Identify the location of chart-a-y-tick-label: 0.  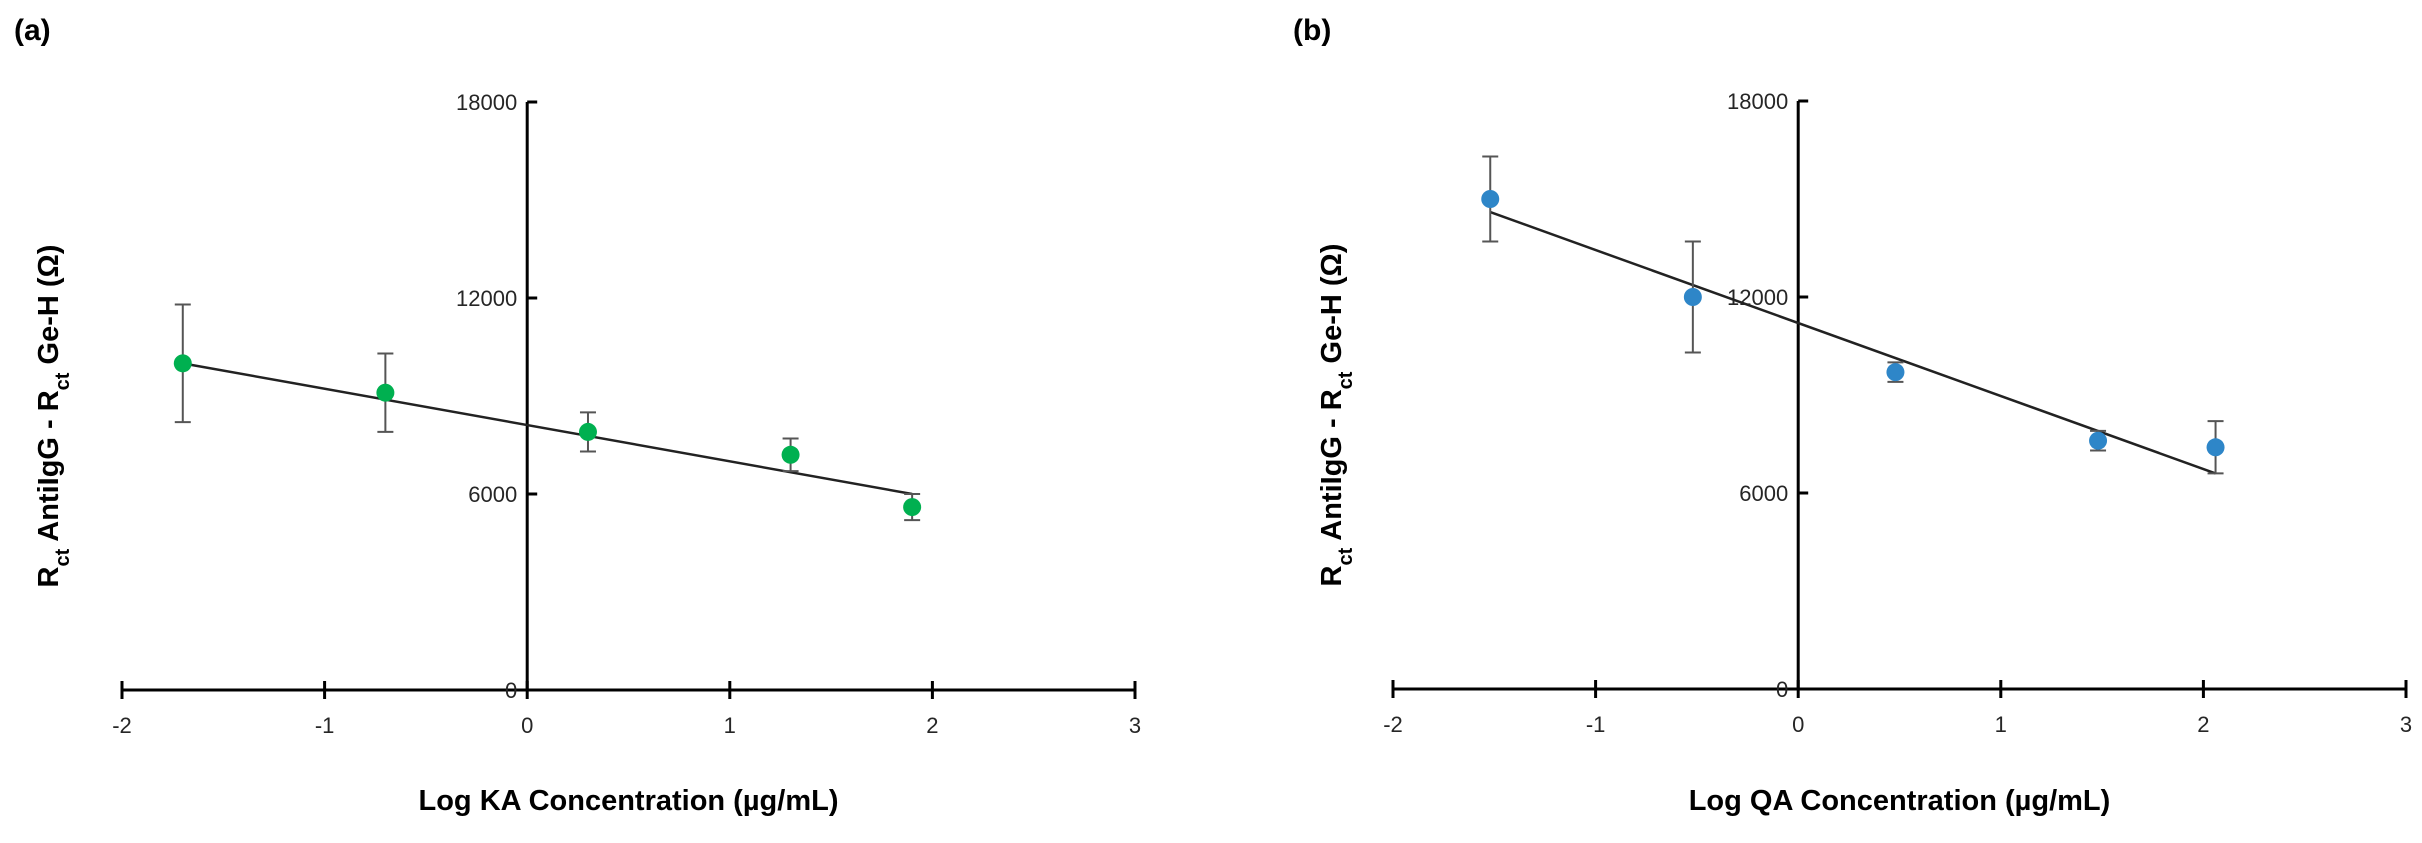
(511, 690).